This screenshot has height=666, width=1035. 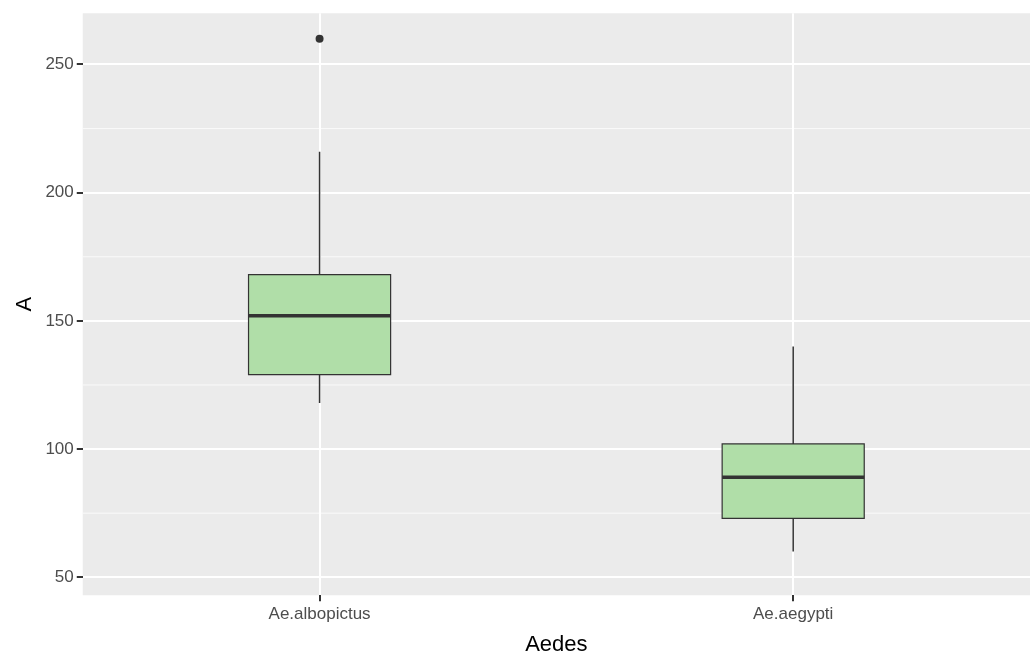 What do you see at coordinates (59, 192) in the screenshot?
I see `y-tick-label: 200` at bounding box center [59, 192].